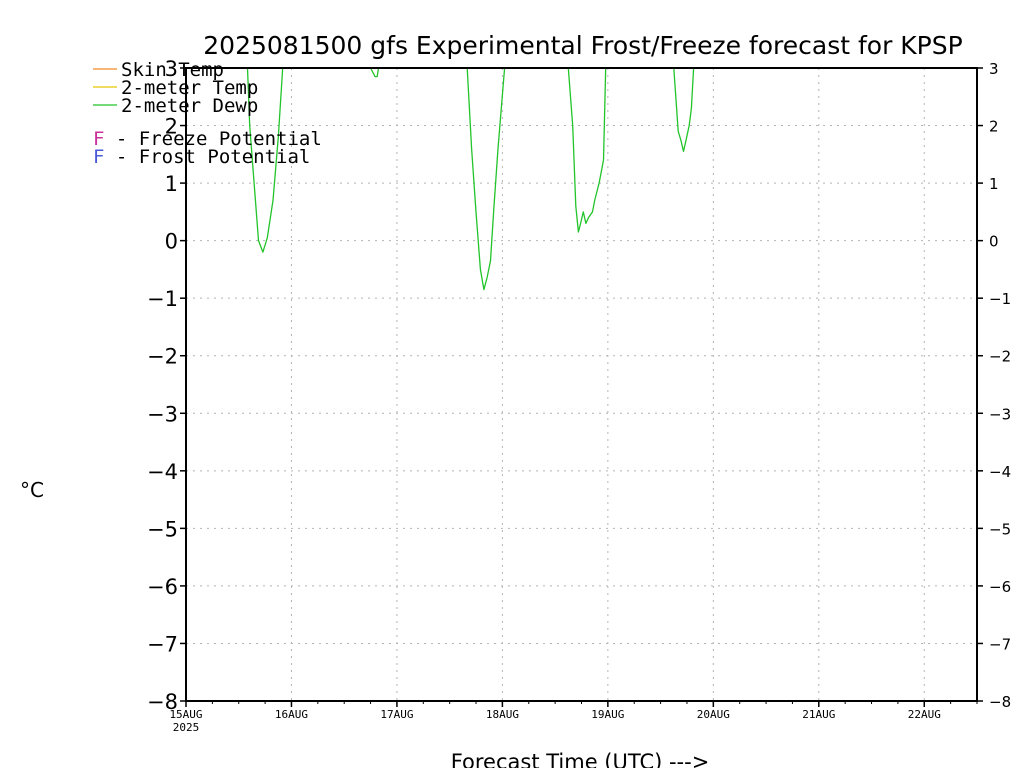 The height and width of the screenshot is (768, 1024). What do you see at coordinates (396, 714) in the screenshot?
I see `x-tick-label: 17AUG` at bounding box center [396, 714].